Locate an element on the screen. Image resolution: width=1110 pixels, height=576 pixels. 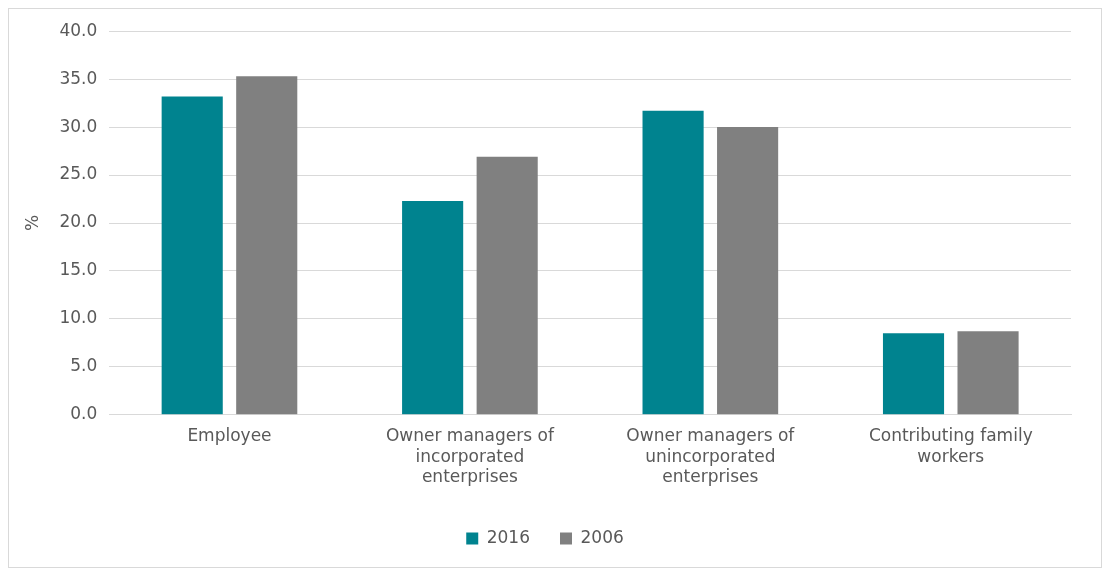
x-tick-label: Owner managers of unincorporated enterprises is located at coordinates (711, 456).